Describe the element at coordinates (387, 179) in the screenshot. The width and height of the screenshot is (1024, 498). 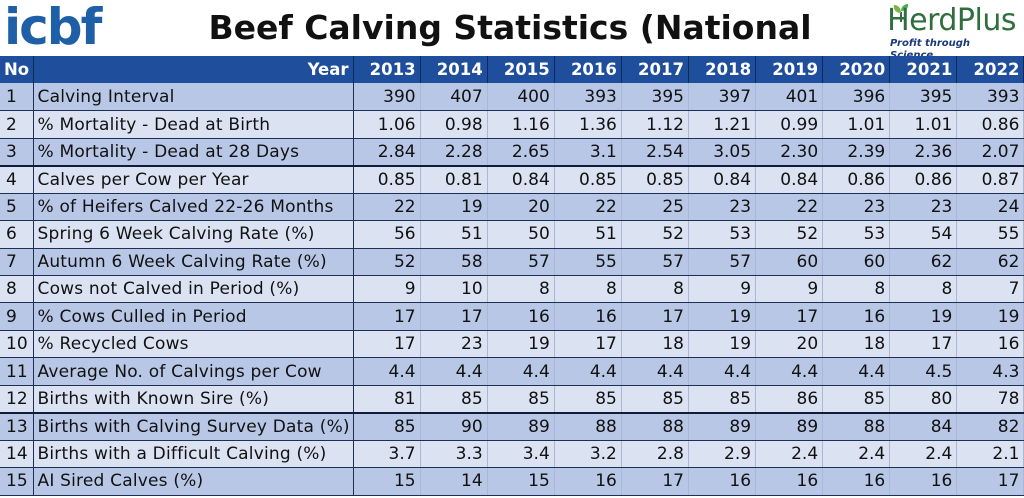
I see `table-cell-value: 0.85` at that location.